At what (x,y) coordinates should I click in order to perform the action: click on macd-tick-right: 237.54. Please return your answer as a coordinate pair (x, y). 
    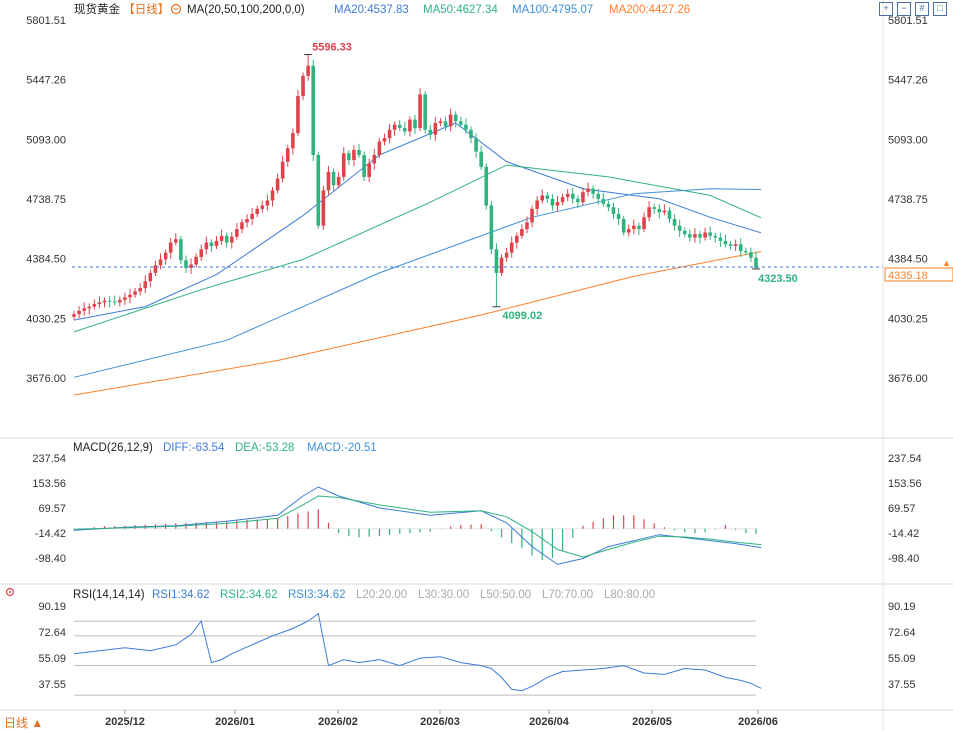
    Looking at the image, I should click on (905, 459).